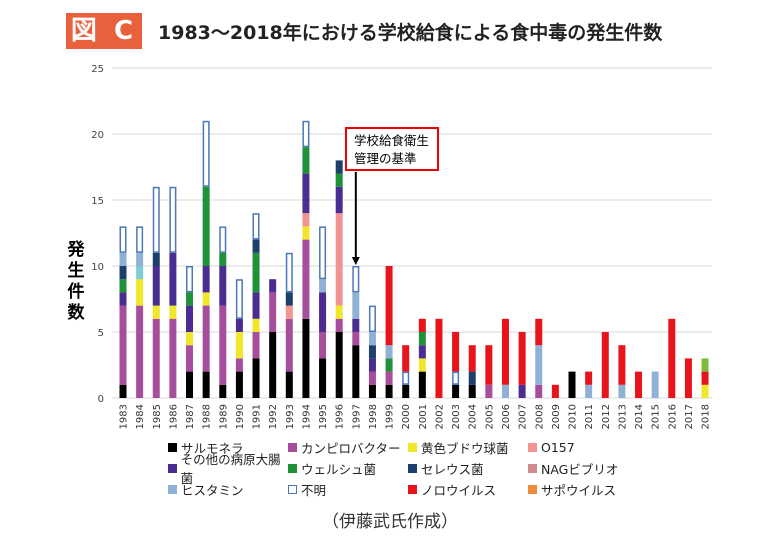 The height and width of the screenshot is (540, 780). Describe the element at coordinates (523, 416) in the screenshot. I see `x-tick-label: 2007` at that location.